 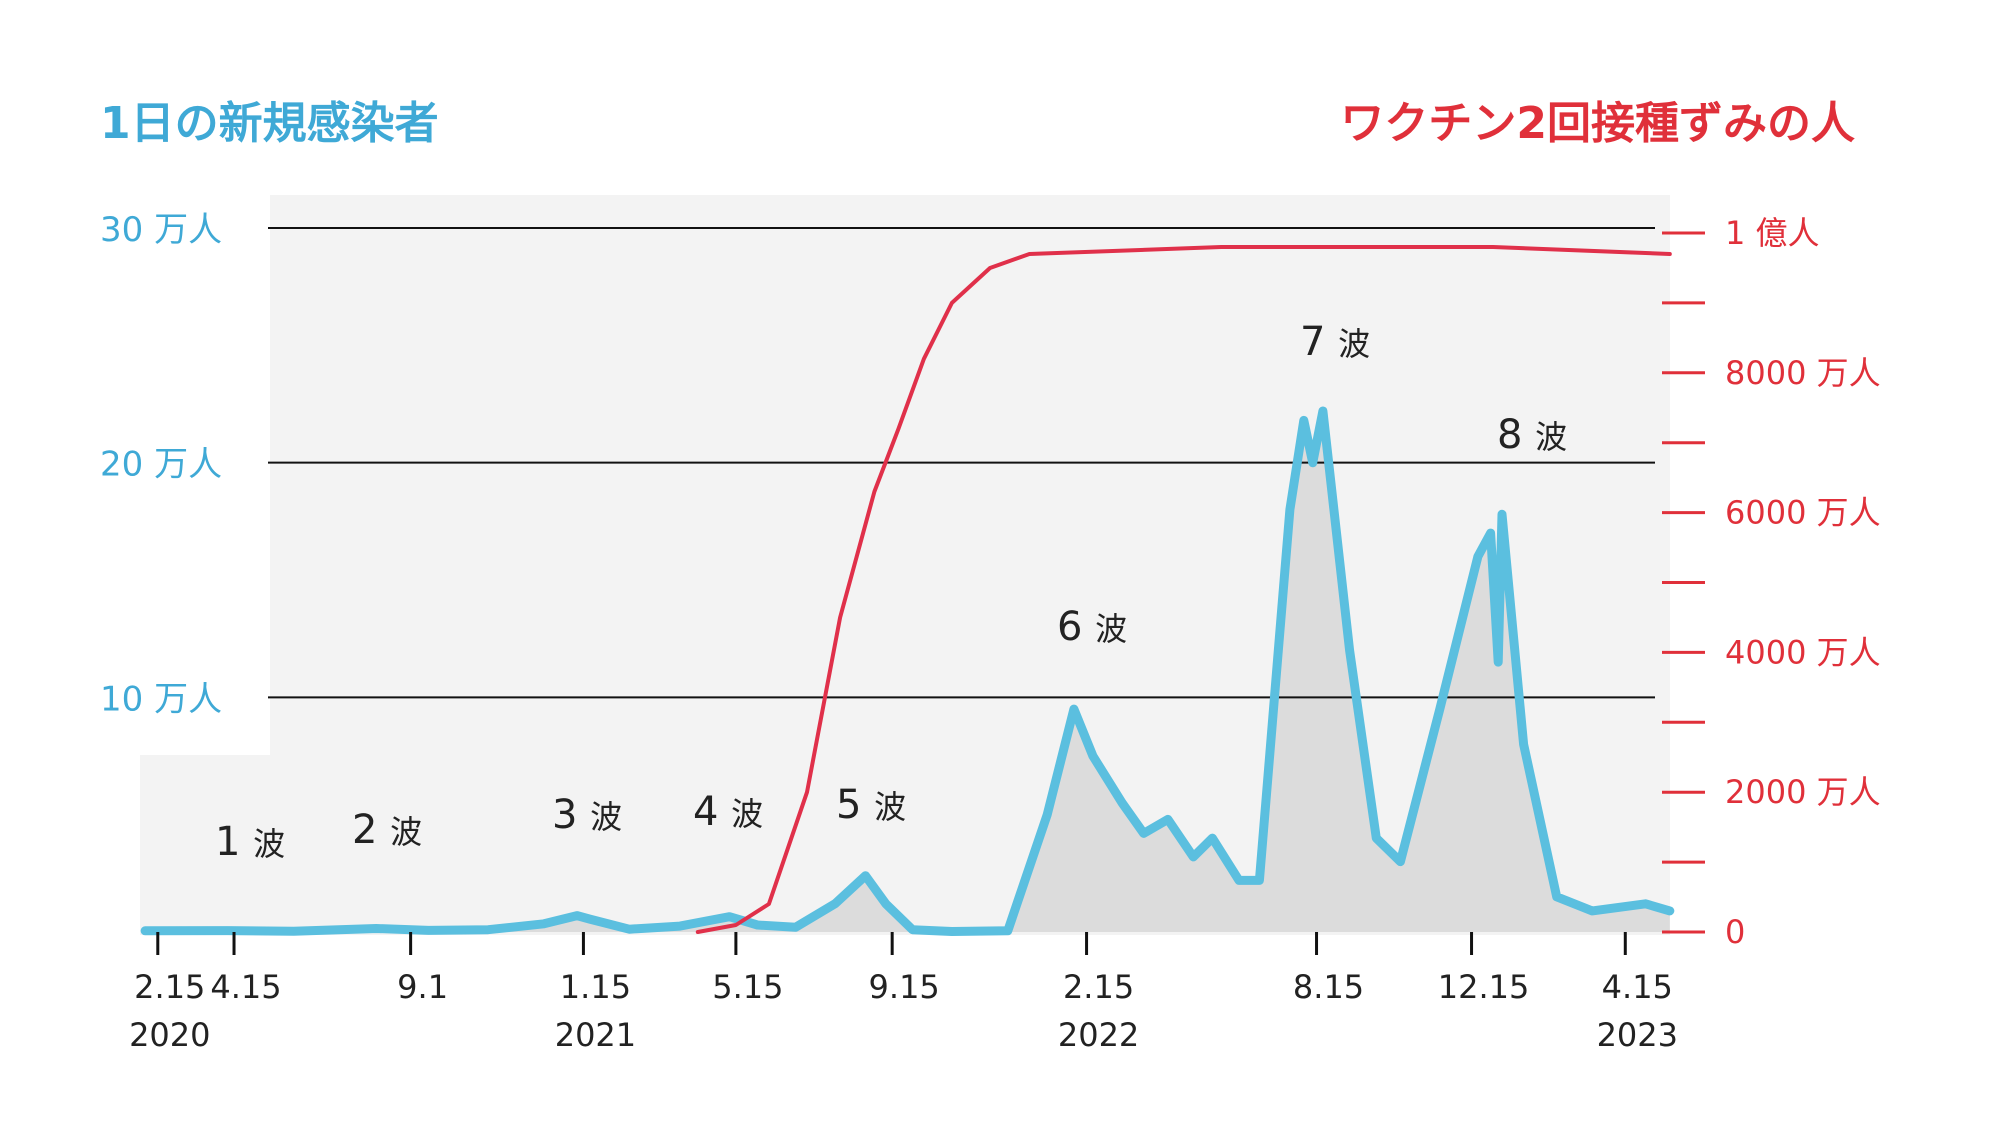 What do you see at coordinates (1098, 1035) in the screenshot?
I see `x-year-label: 2022` at bounding box center [1098, 1035].